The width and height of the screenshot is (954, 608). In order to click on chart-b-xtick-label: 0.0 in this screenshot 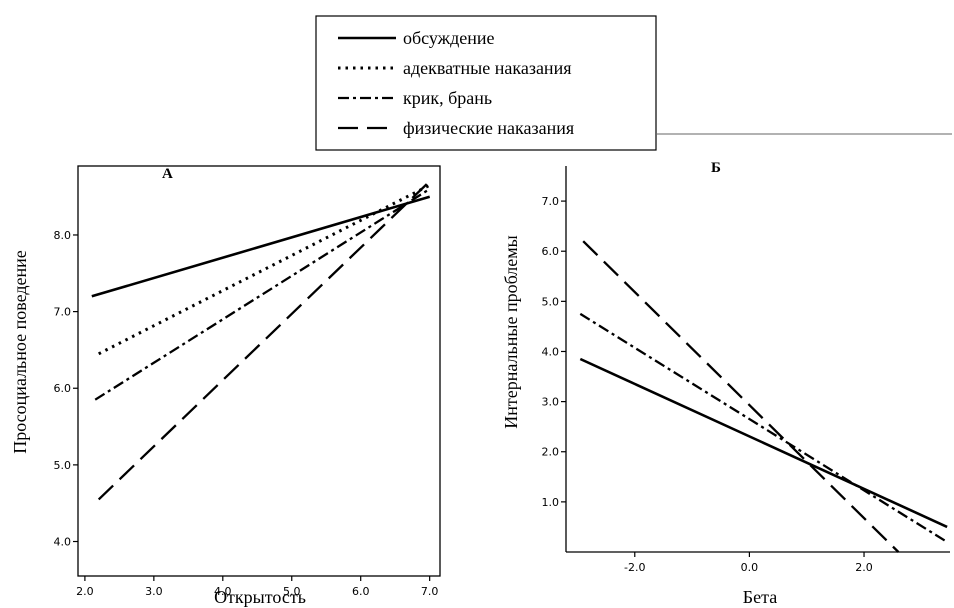, I will do `click(750, 567)`.